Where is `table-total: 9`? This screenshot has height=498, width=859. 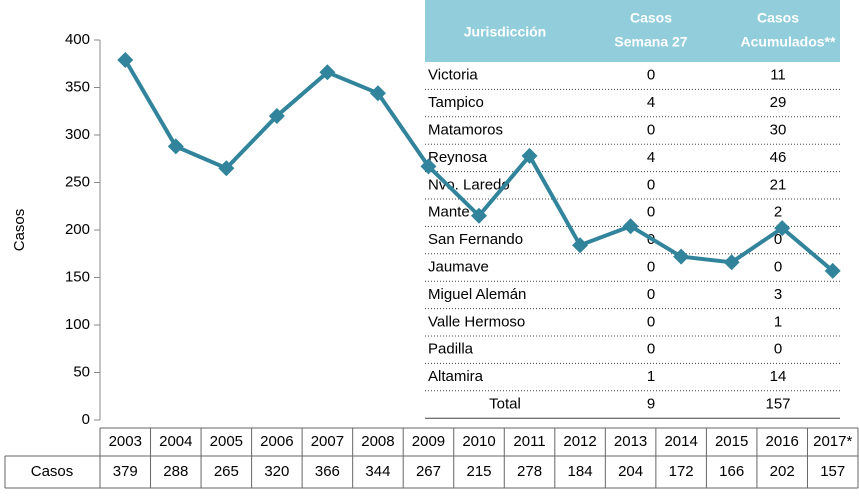
table-total: 9 is located at coordinates (651, 403).